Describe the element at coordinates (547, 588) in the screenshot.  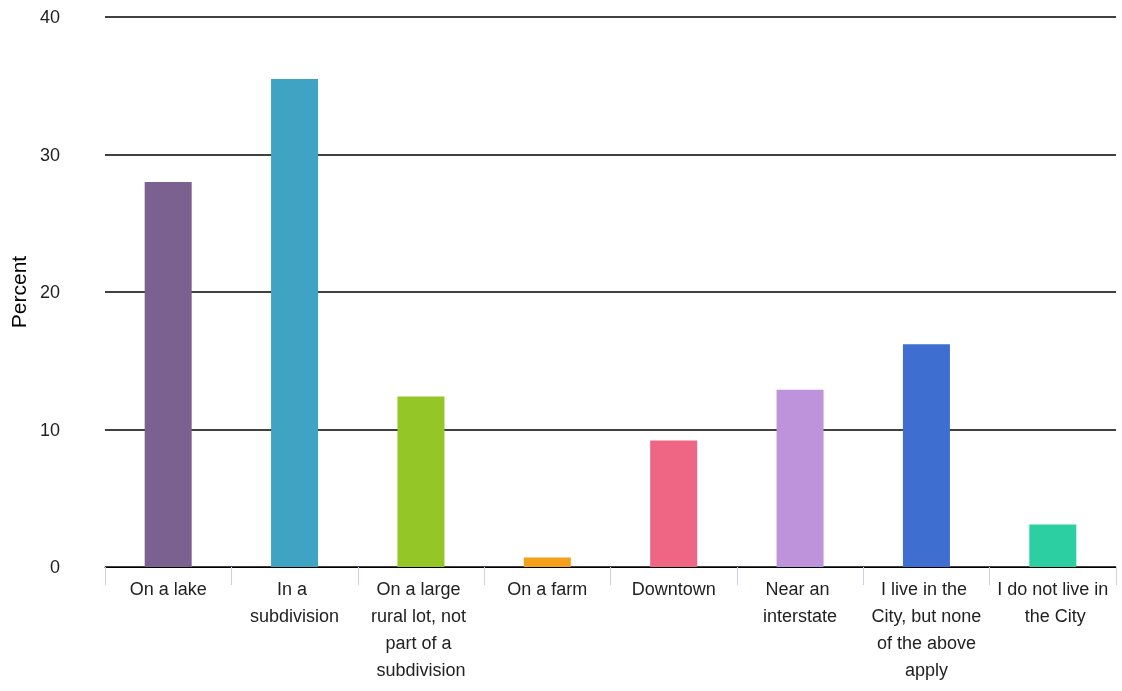
I see `x-tick-label: On a farm` at that location.